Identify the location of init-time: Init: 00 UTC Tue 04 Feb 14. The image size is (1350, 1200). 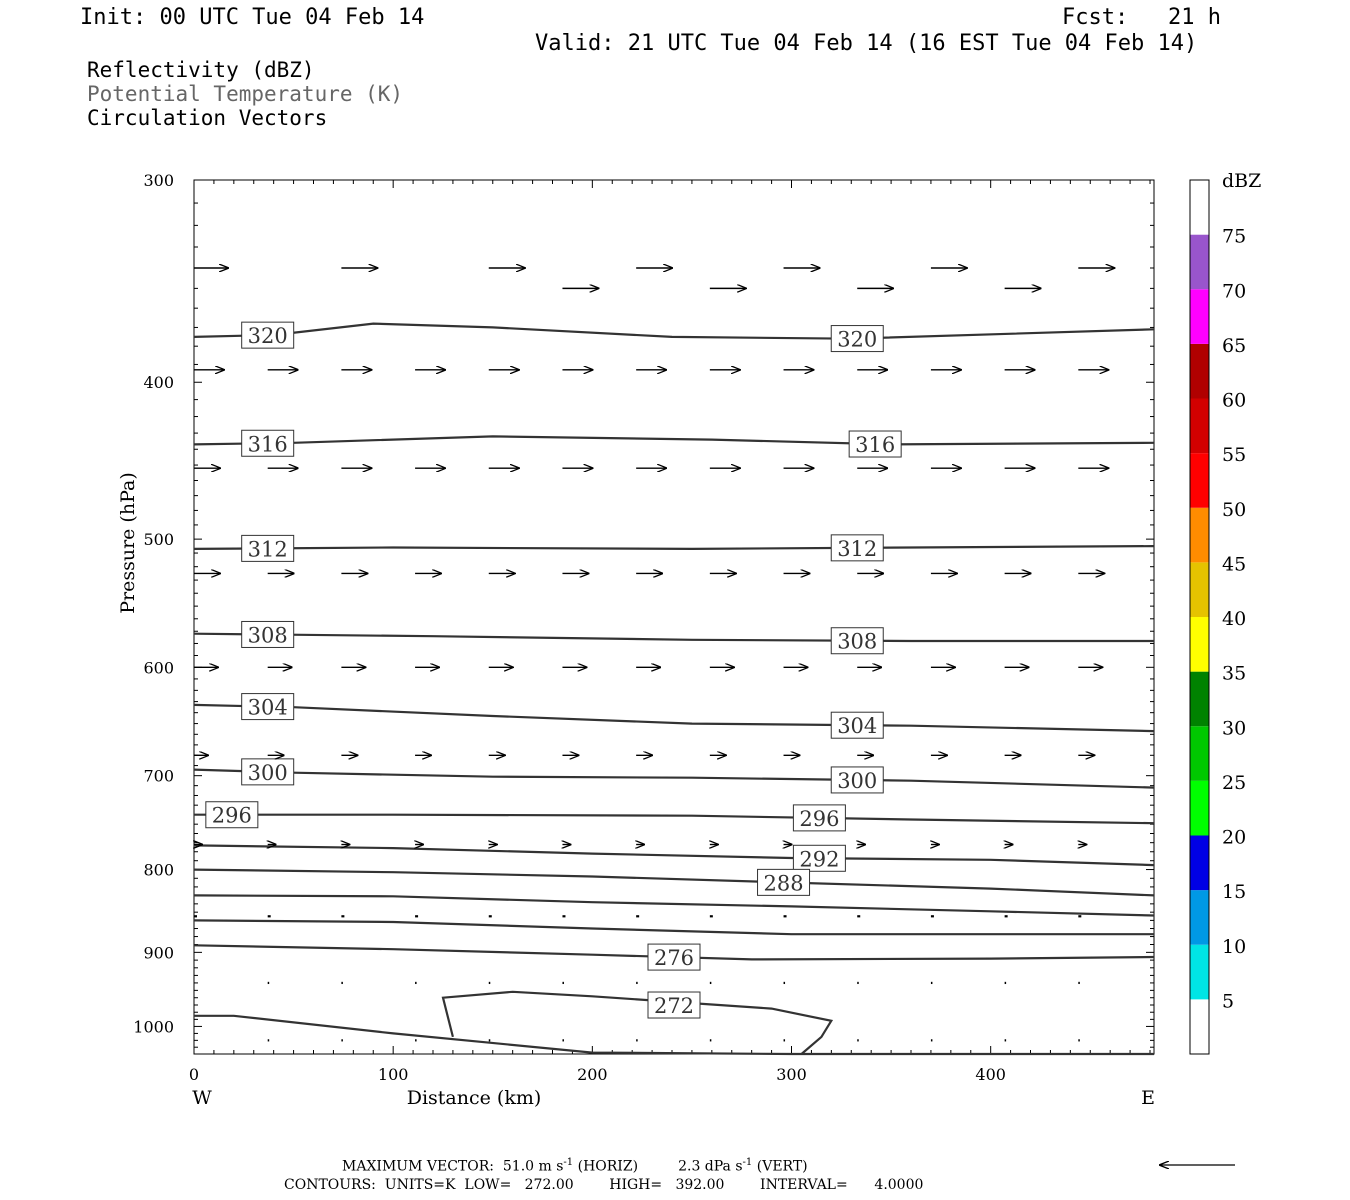
(252, 17).